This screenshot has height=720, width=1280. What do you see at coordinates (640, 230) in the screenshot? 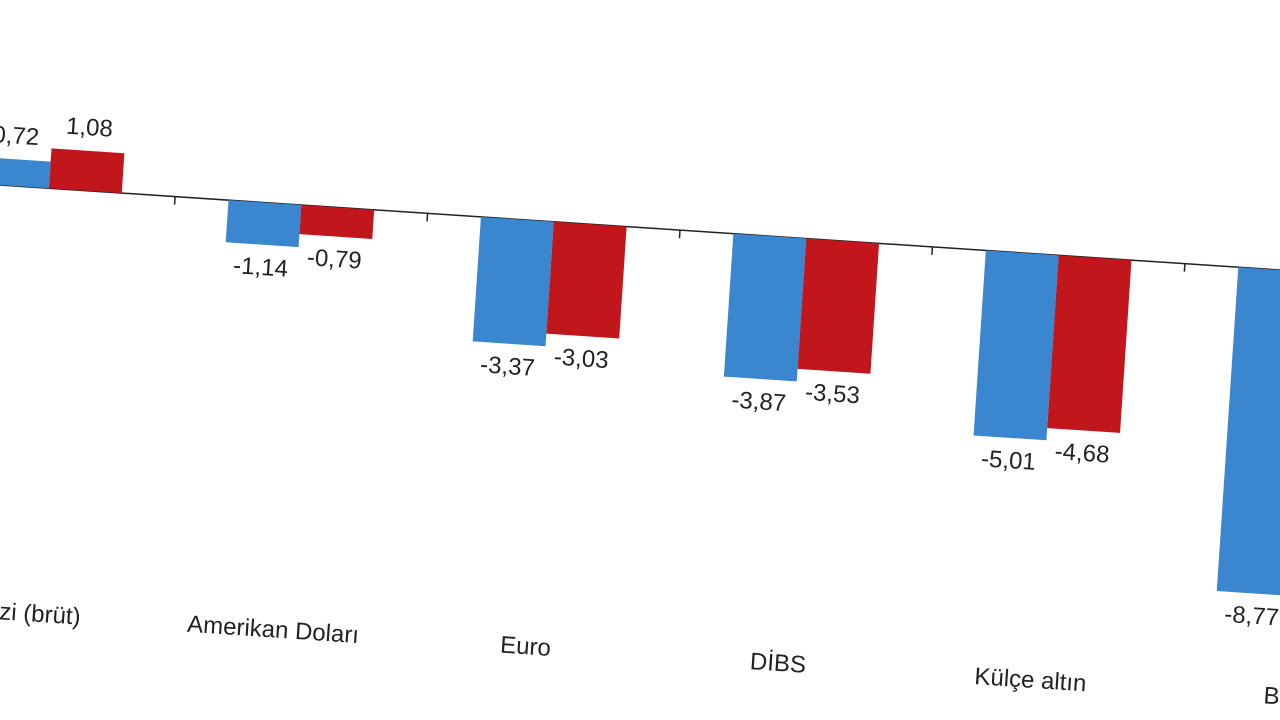
I see `axis-line` at bounding box center [640, 230].